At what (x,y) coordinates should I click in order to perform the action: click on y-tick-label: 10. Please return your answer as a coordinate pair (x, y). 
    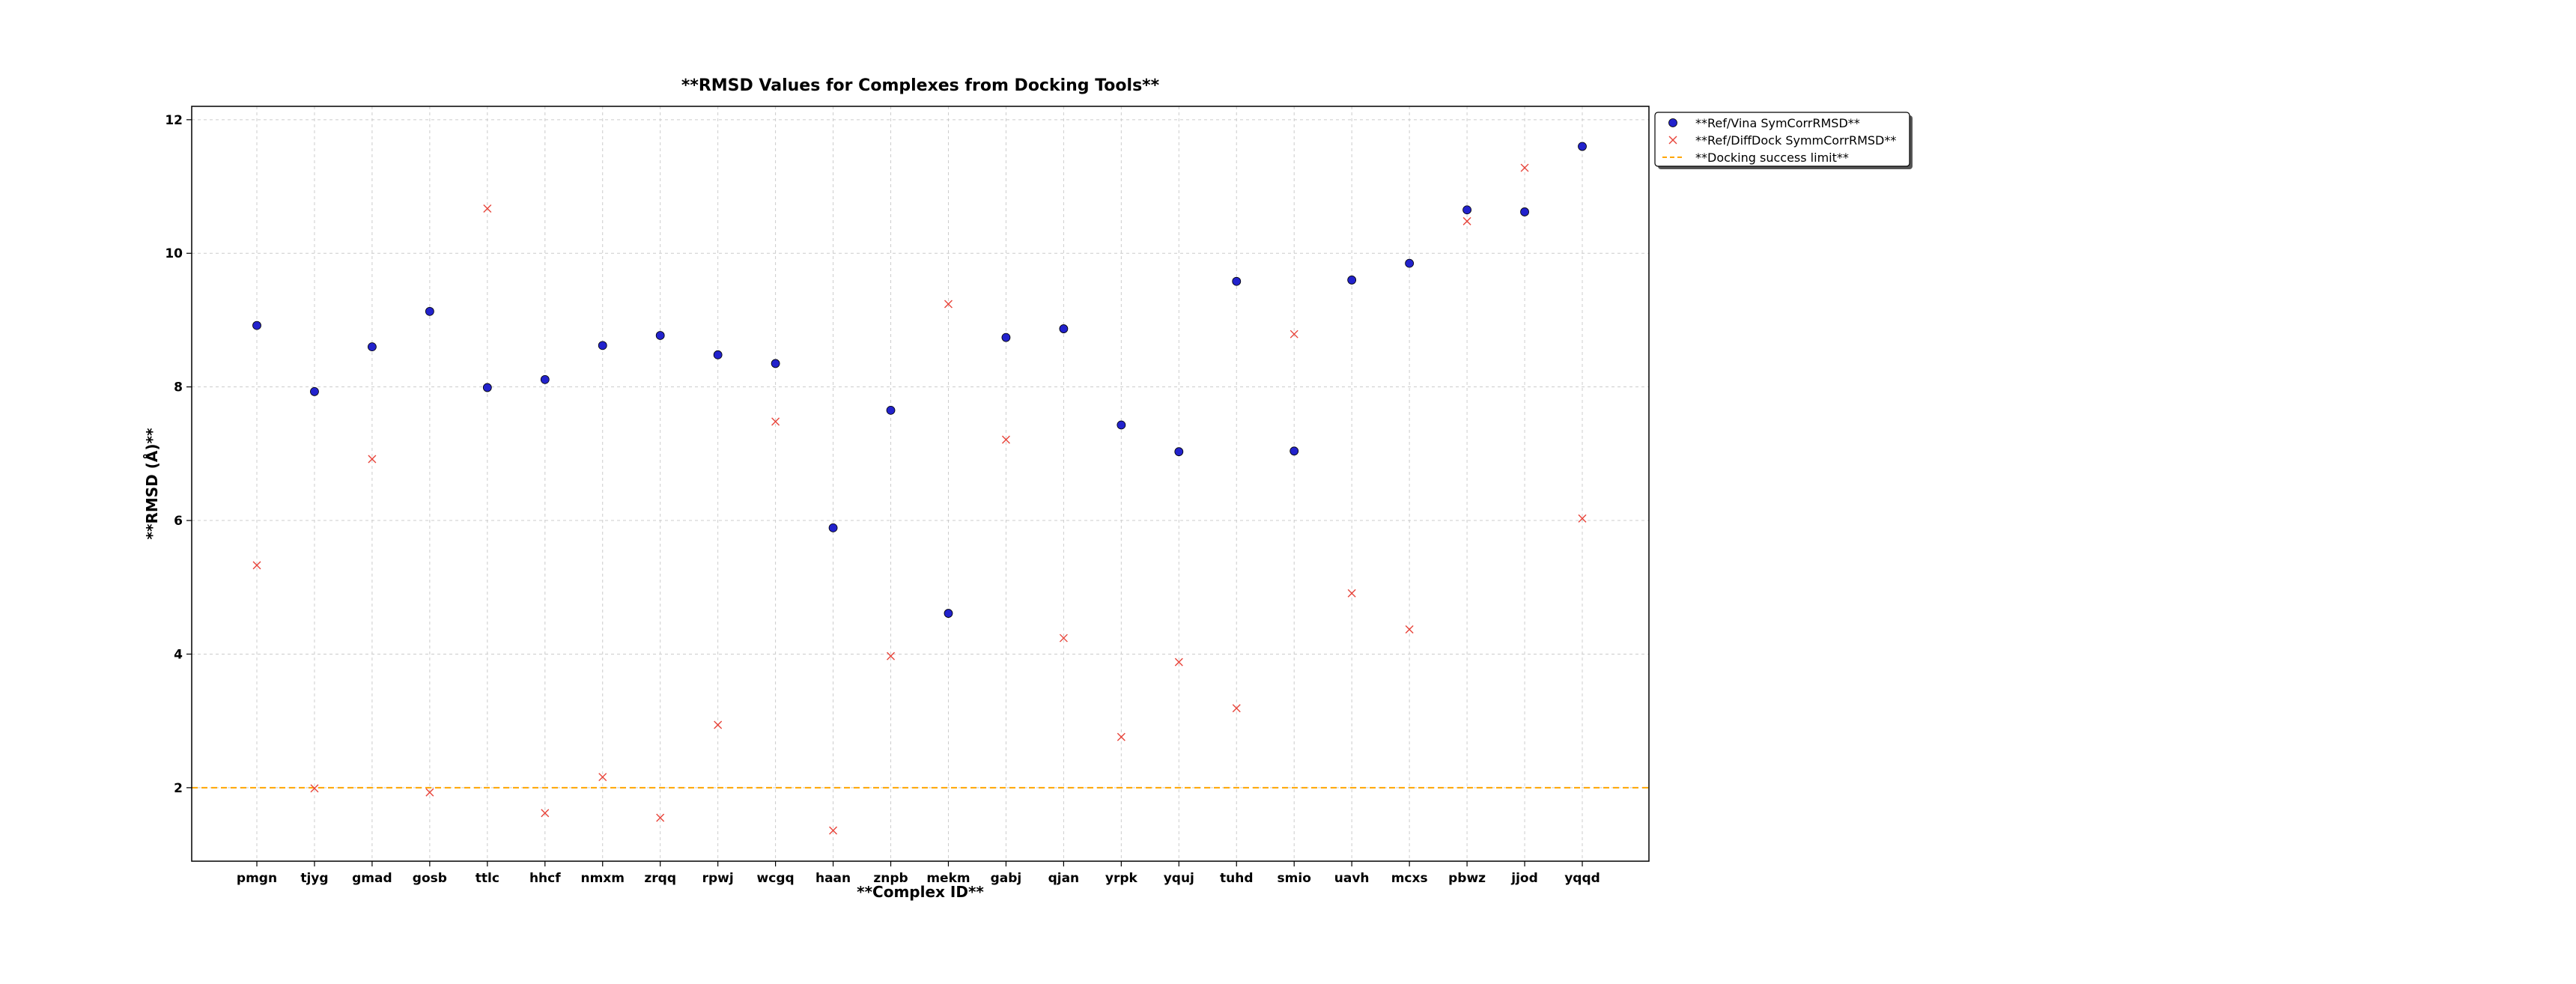
    Looking at the image, I should click on (174, 254).